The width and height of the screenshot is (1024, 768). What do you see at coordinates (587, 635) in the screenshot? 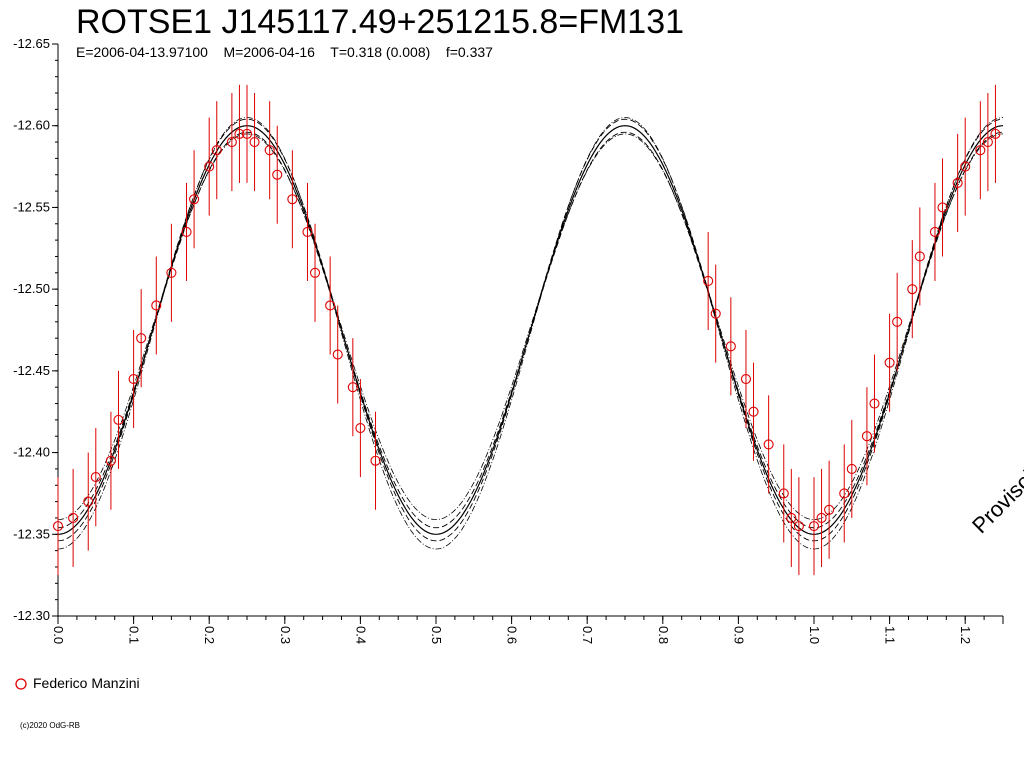
I see `x-tick-label: 0.7` at bounding box center [587, 635].